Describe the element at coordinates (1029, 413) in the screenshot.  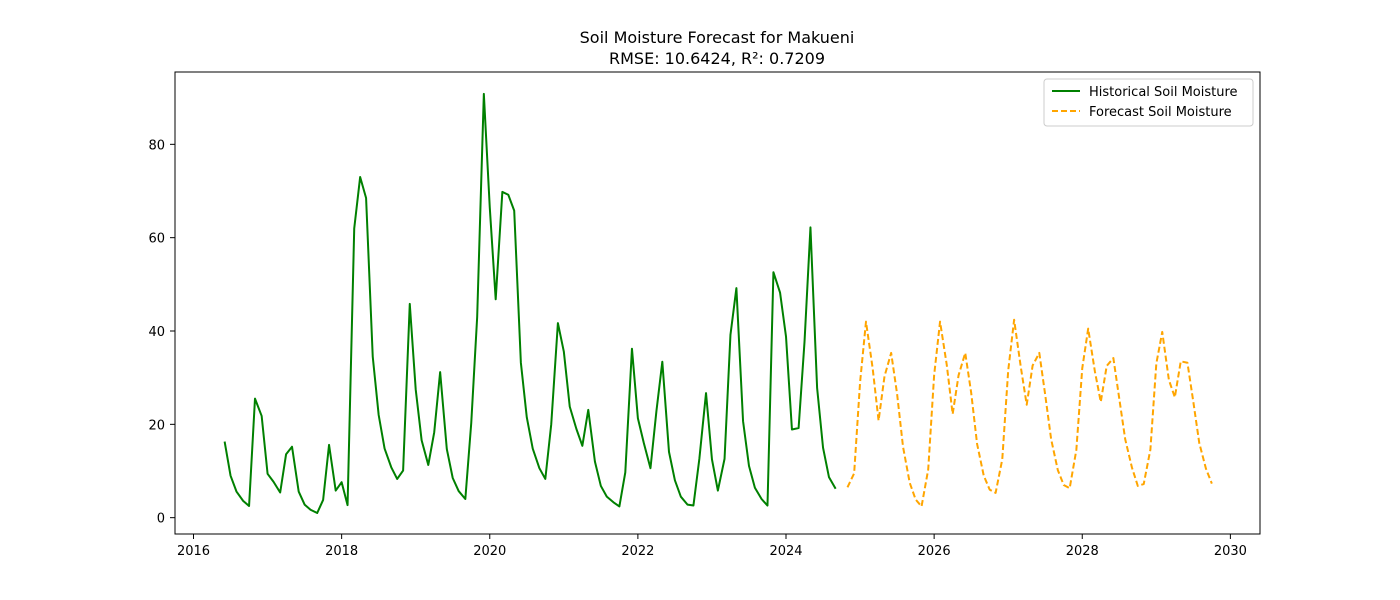
I see `forecast-soil-moisture-line` at that location.